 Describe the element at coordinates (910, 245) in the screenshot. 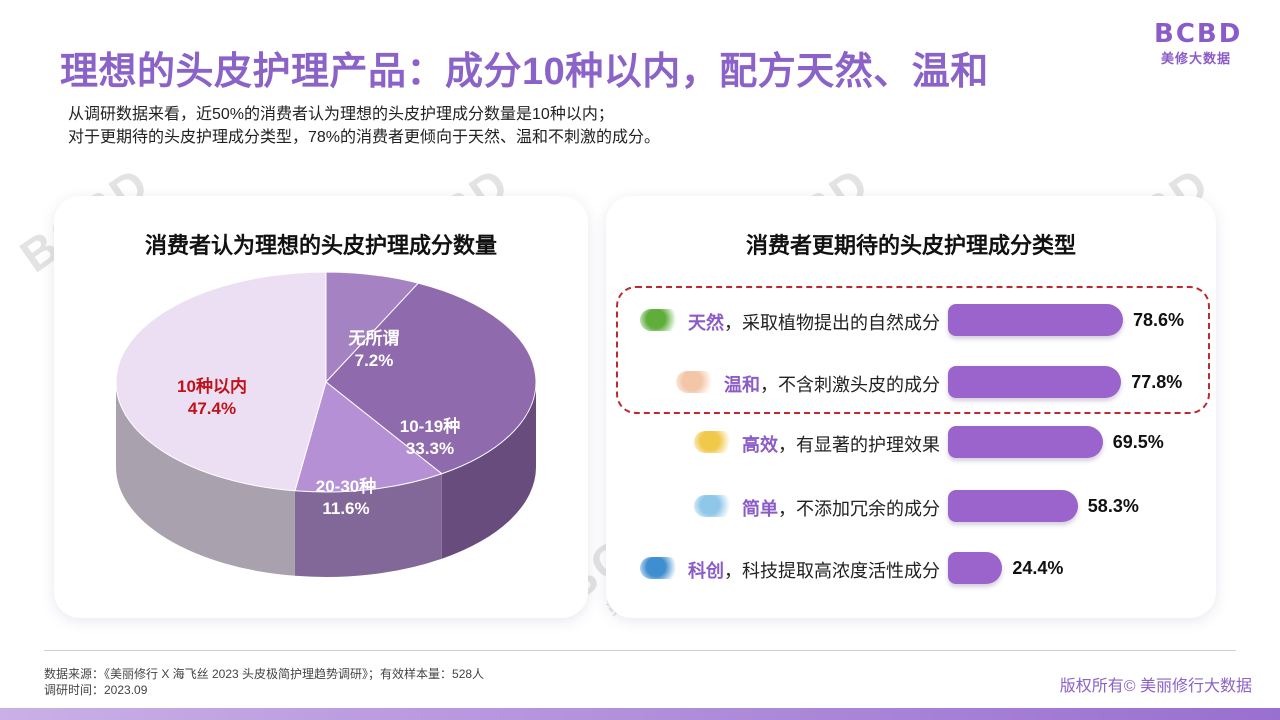

I see `bar-chart-title: 消费者更期待的头皮护理成分类型` at that location.